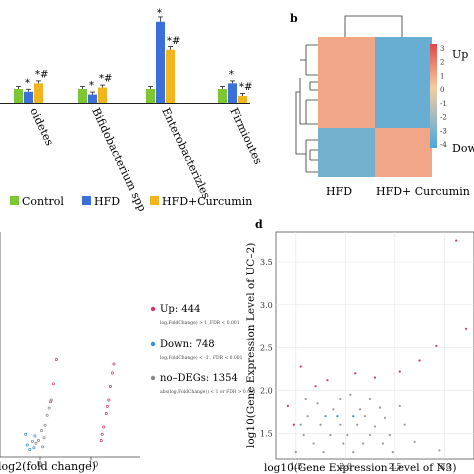 The height and width of the screenshot is (474, 474). I want to click on volcano-x-tick-label: 0, so click(39, 464).